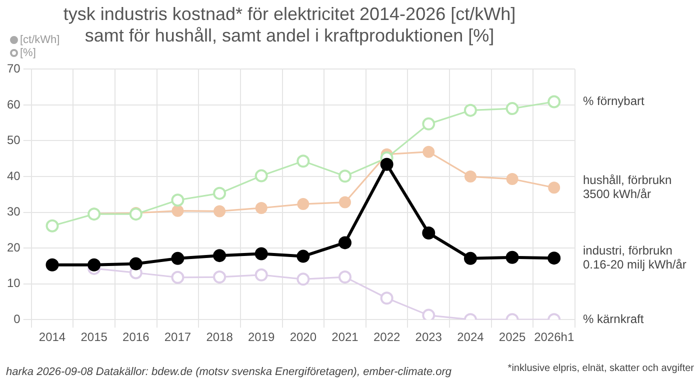  Describe the element at coordinates (220, 337) in the screenshot. I see `x-tick-label: 2018` at that location.